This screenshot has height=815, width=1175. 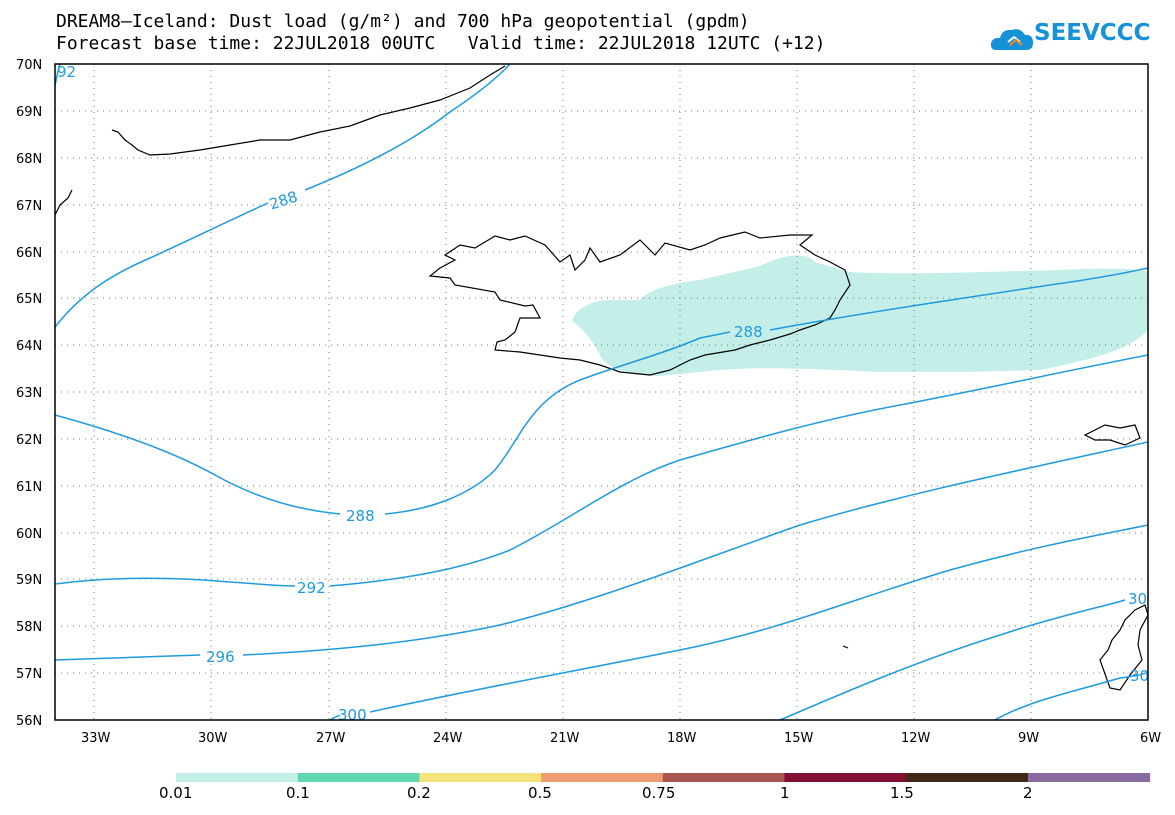 What do you see at coordinates (639, 303) in the screenshot?
I see `iceland-coast` at bounding box center [639, 303].